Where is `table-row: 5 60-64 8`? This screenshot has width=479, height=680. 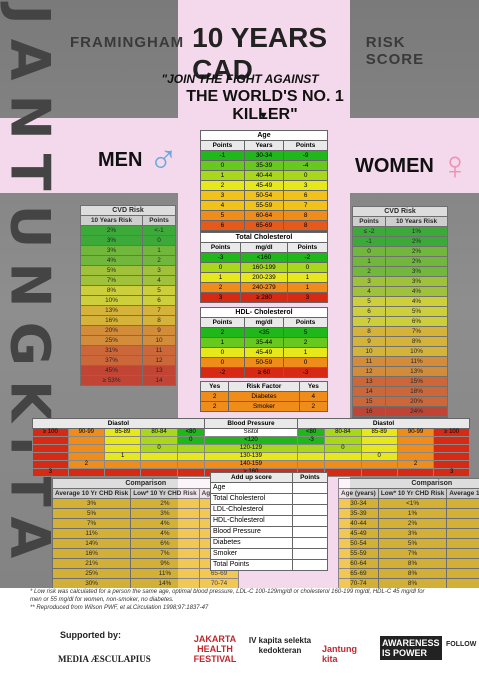 table-row: 5 60-64 8 is located at coordinates (264, 215).